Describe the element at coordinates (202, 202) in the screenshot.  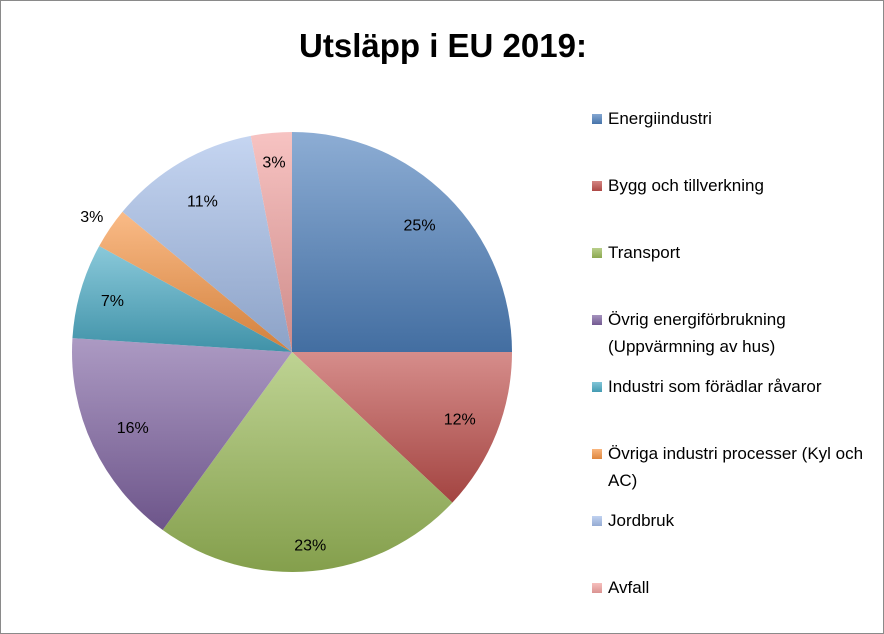
I see `data-label-7: 11%` at that location.